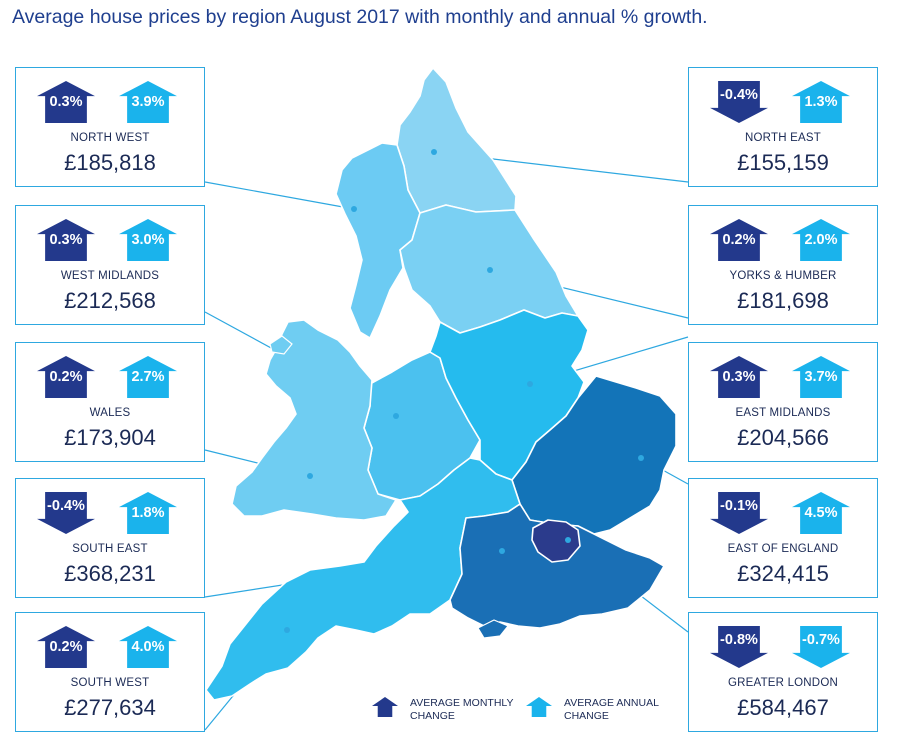 The height and width of the screenshot is (739, 900). Describe the element at coordinates (783, 413) in the screenshot. I see `region-name: EAST MIDLANDS` at that location.